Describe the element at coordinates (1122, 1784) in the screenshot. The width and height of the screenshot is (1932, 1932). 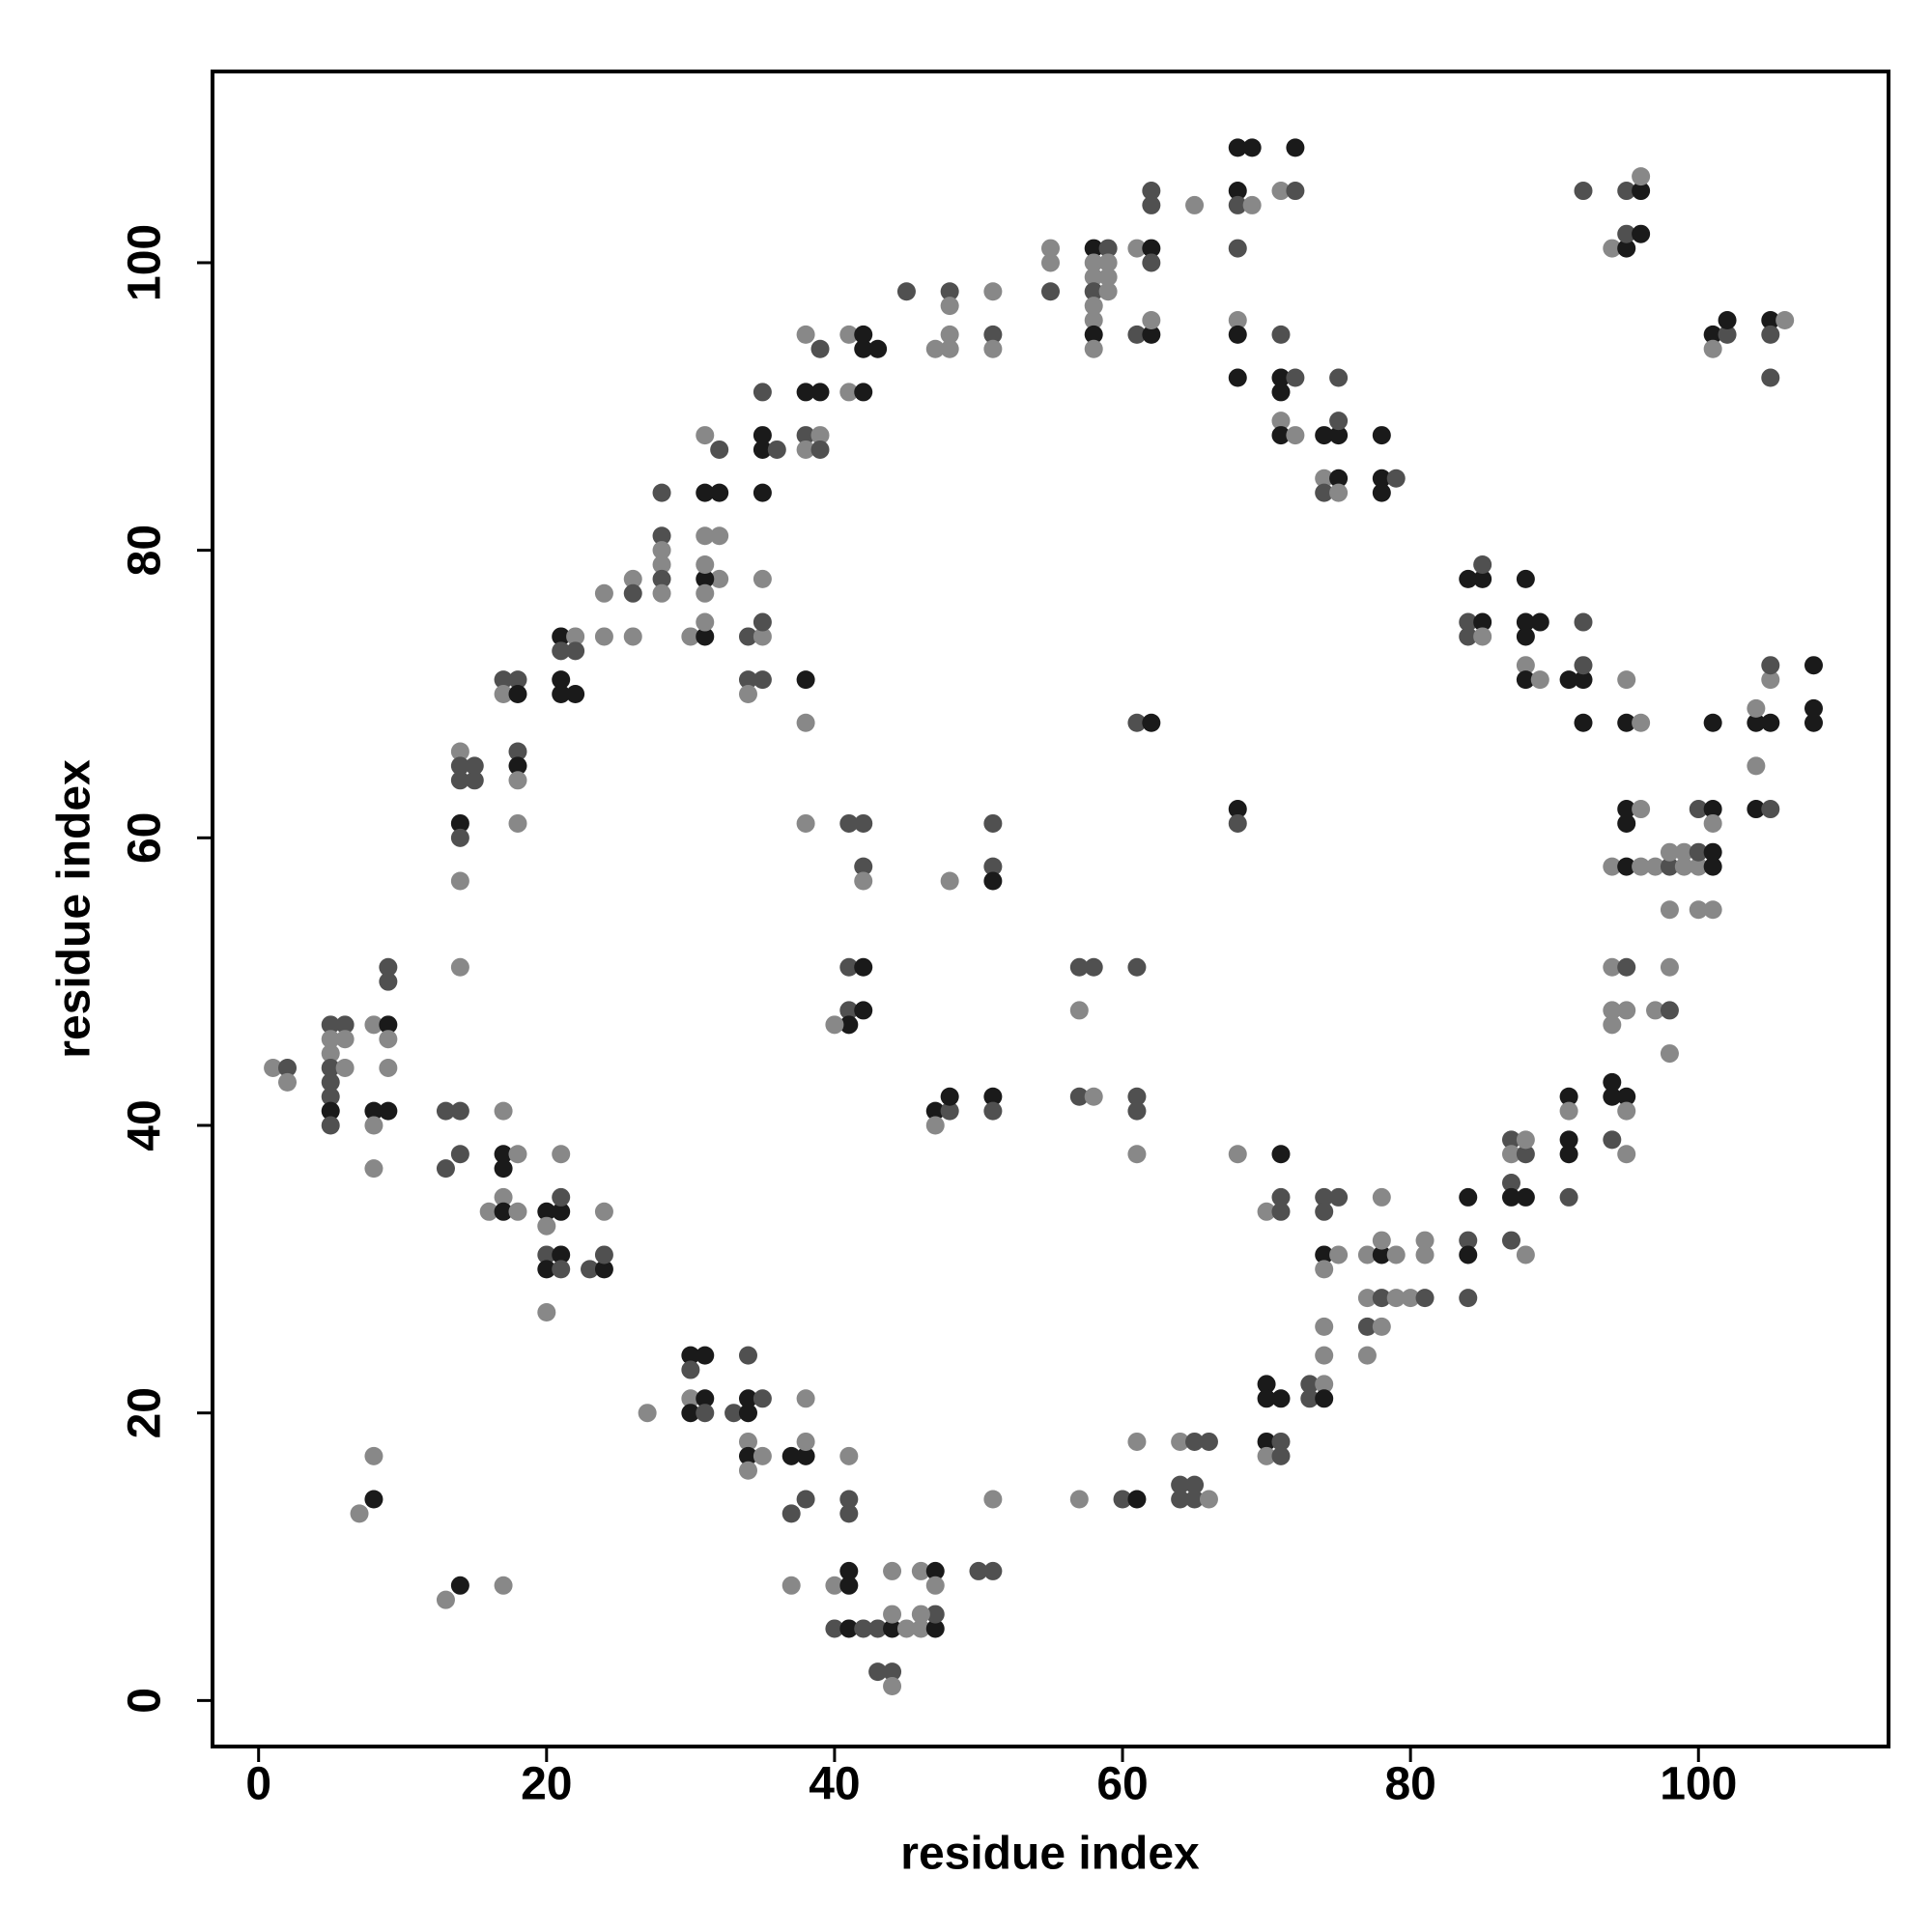
I see `x-tick-label: 60` at that location.